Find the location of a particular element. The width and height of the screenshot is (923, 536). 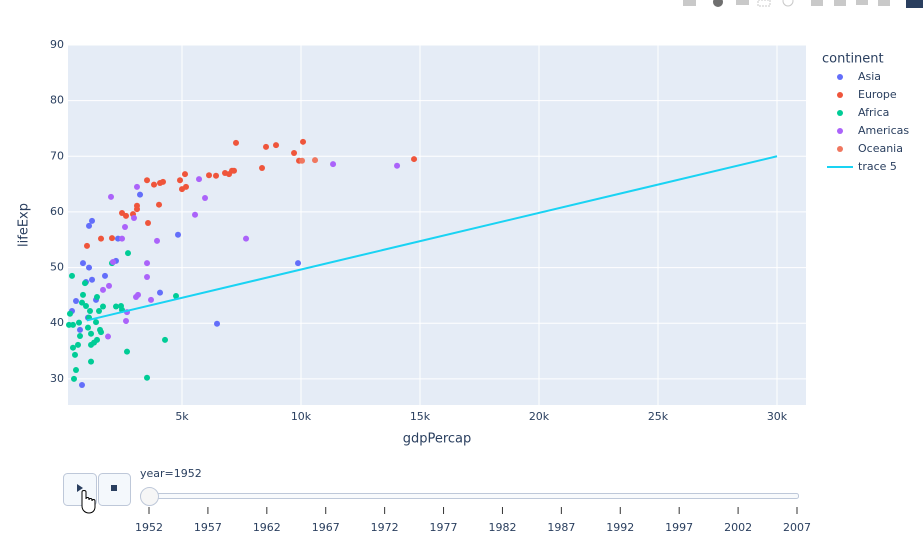

stop-icon is located at coordinates (114, 488).